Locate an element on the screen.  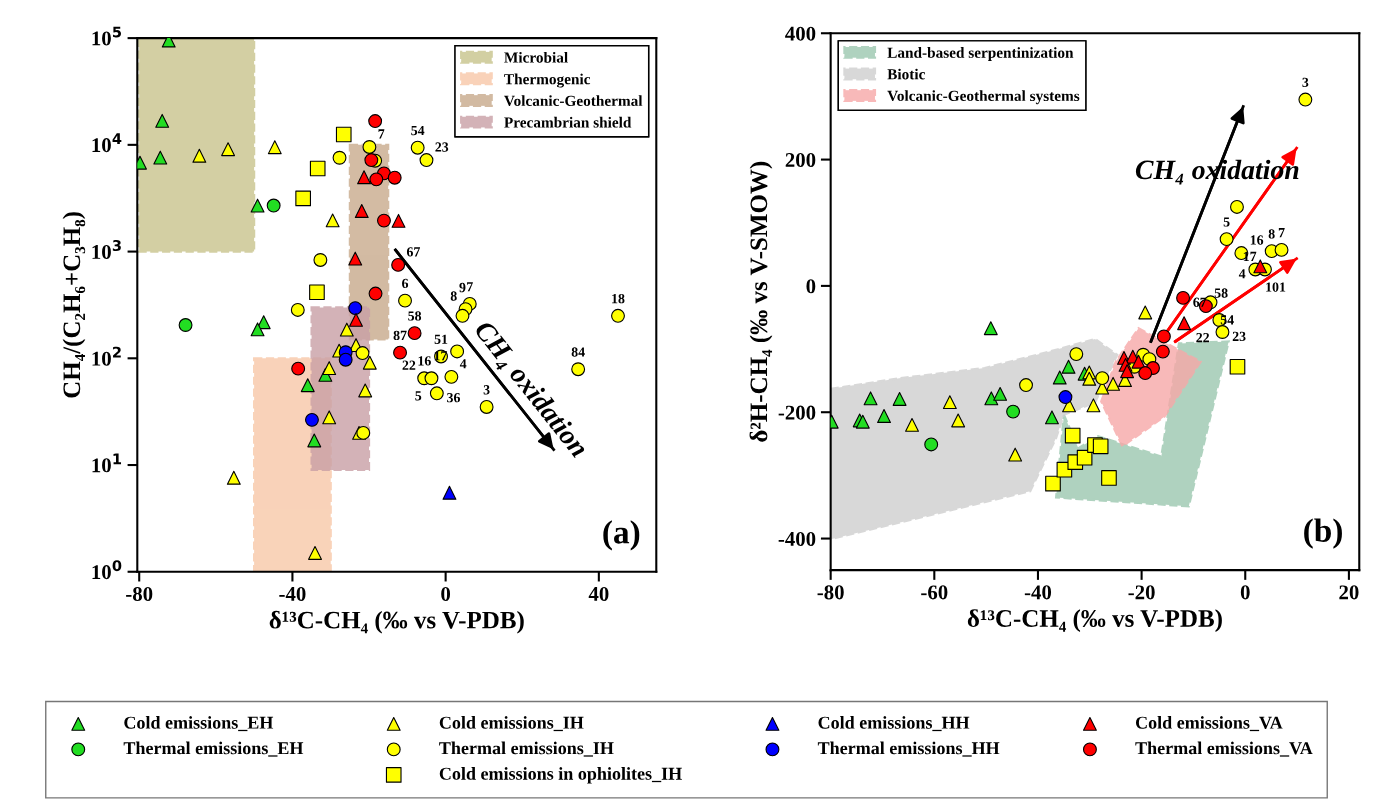
annotation: 54 is located at coordinates (418, 130).